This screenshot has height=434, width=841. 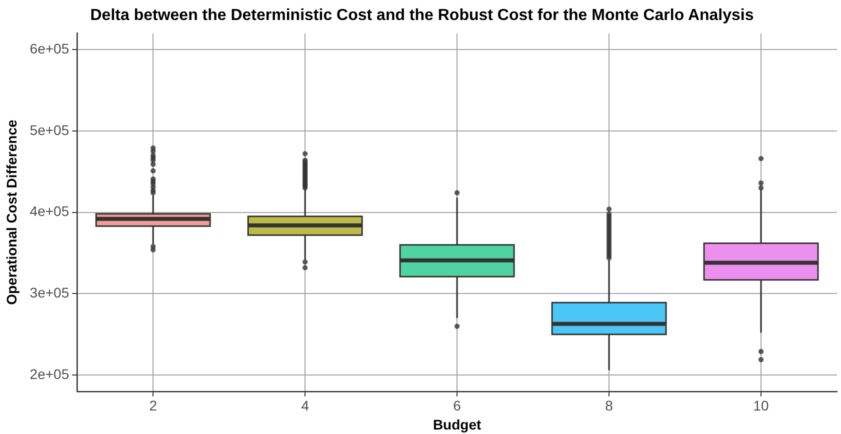 I want to click on y-tick-label: 2e+05, so click(x=50, y=374).